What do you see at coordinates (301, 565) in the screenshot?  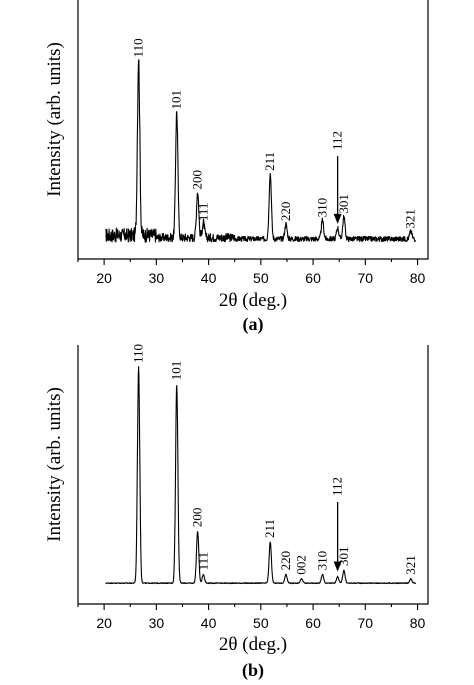 I see `peak-label: 002` at bounding box center [301, 565].